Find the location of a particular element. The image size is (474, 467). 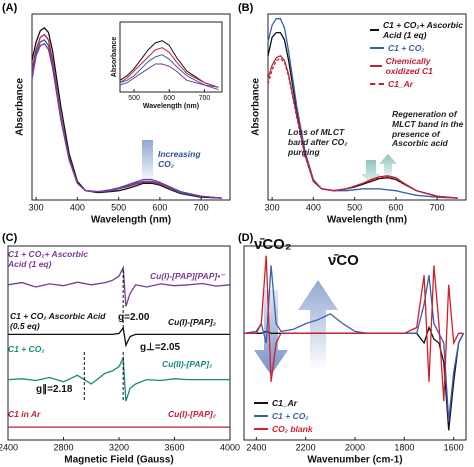

annotation: Cu(I)-[PAP][PAP]•⁻ is located at coordinates (187, 276).